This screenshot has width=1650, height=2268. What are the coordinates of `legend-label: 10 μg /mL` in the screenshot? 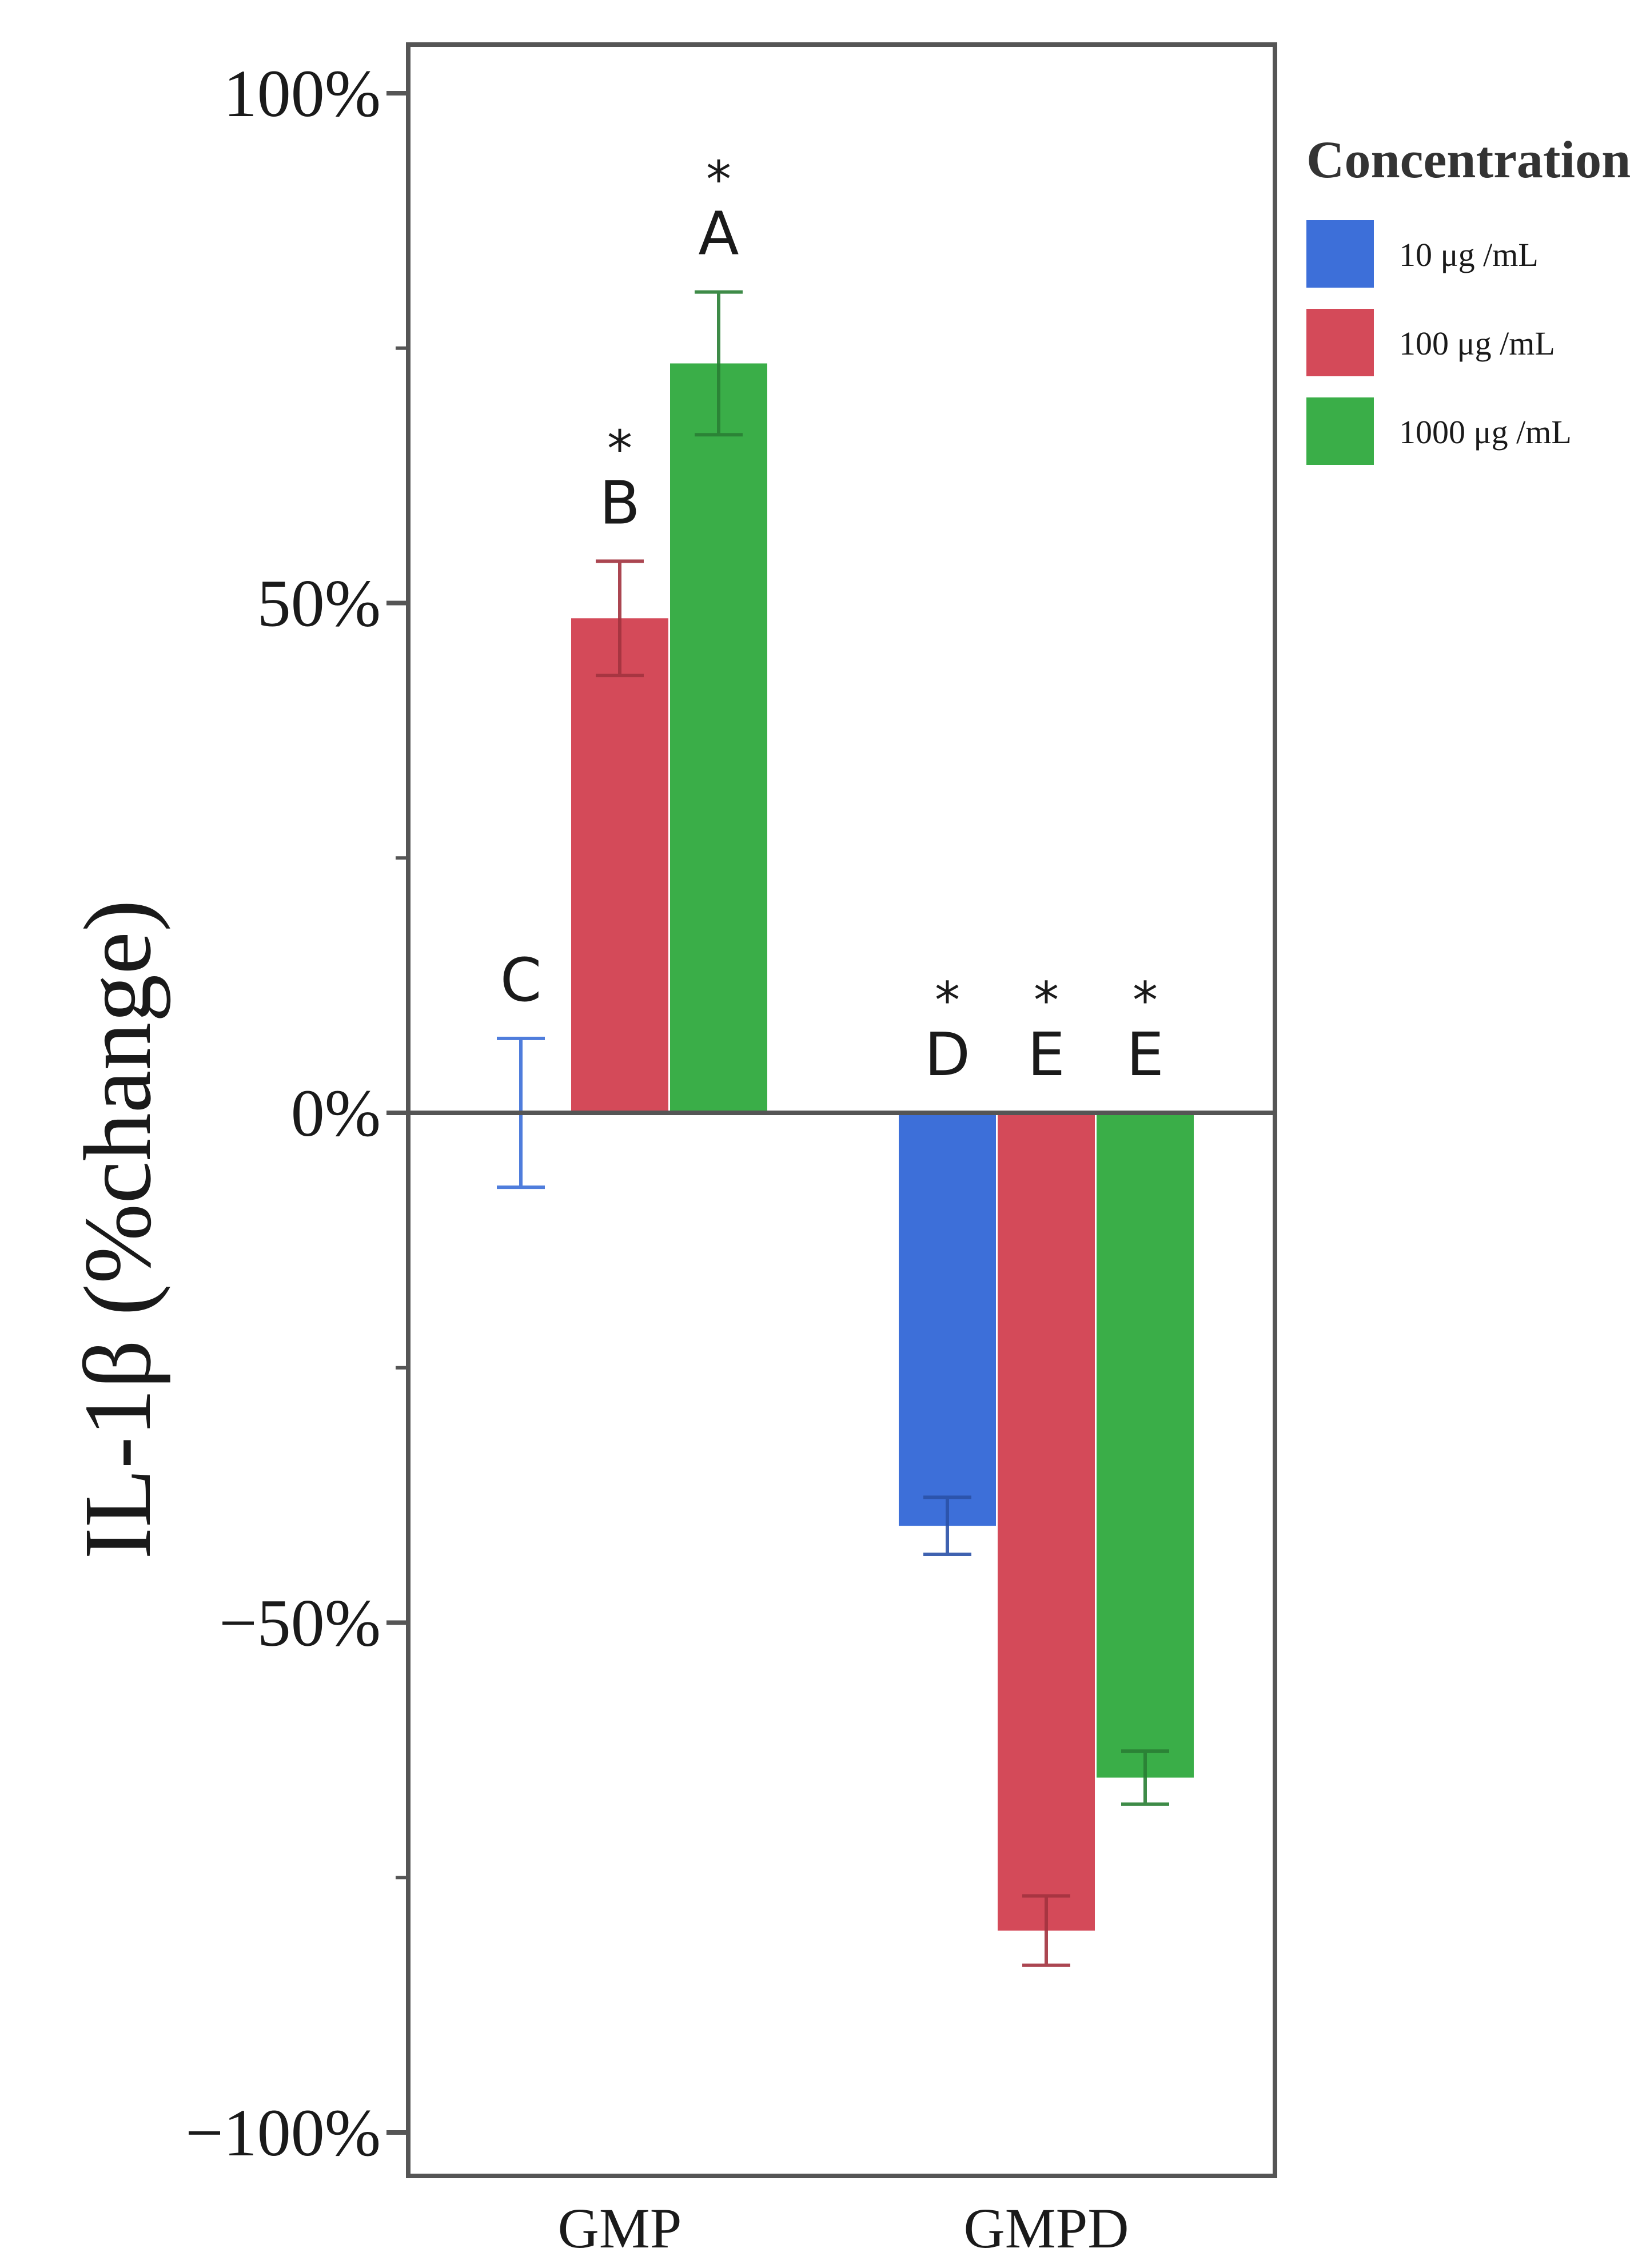 It's located at (1469, 255).